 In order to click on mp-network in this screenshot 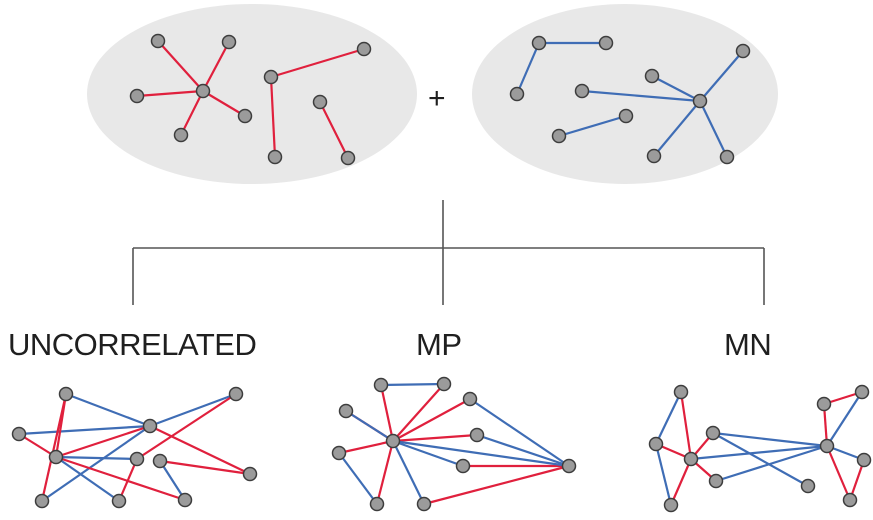, I will do `click(454, 444)`.